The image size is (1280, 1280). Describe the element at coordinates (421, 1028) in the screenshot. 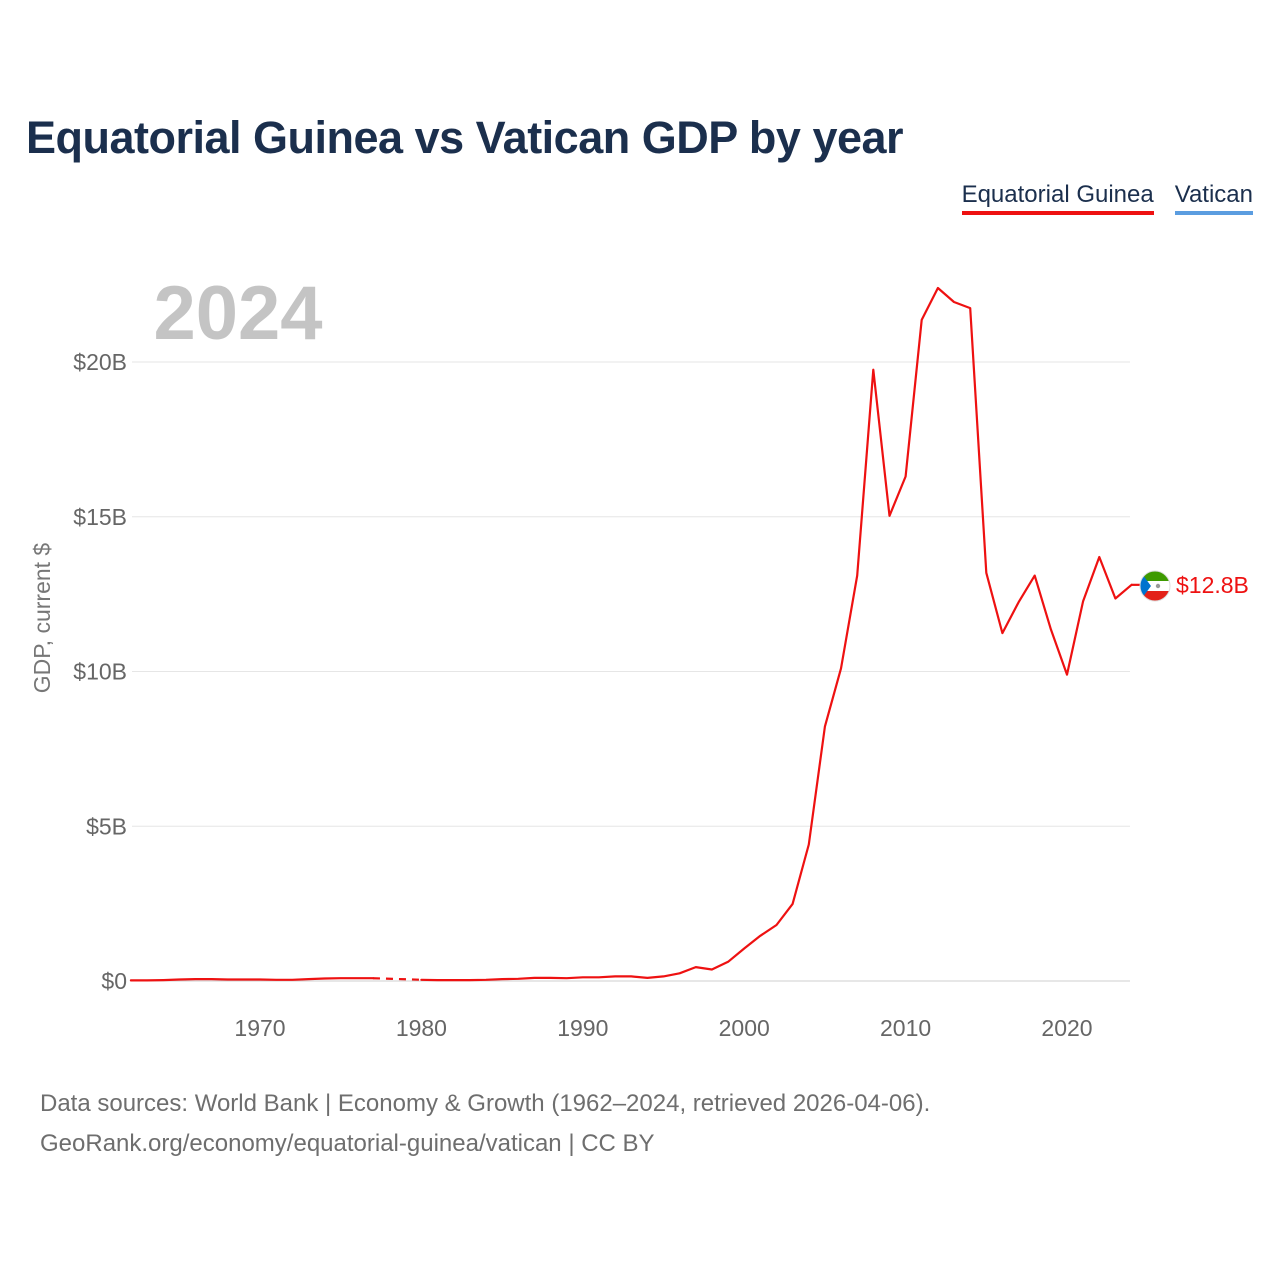

I see `x-tick-label: 1980` at that location.